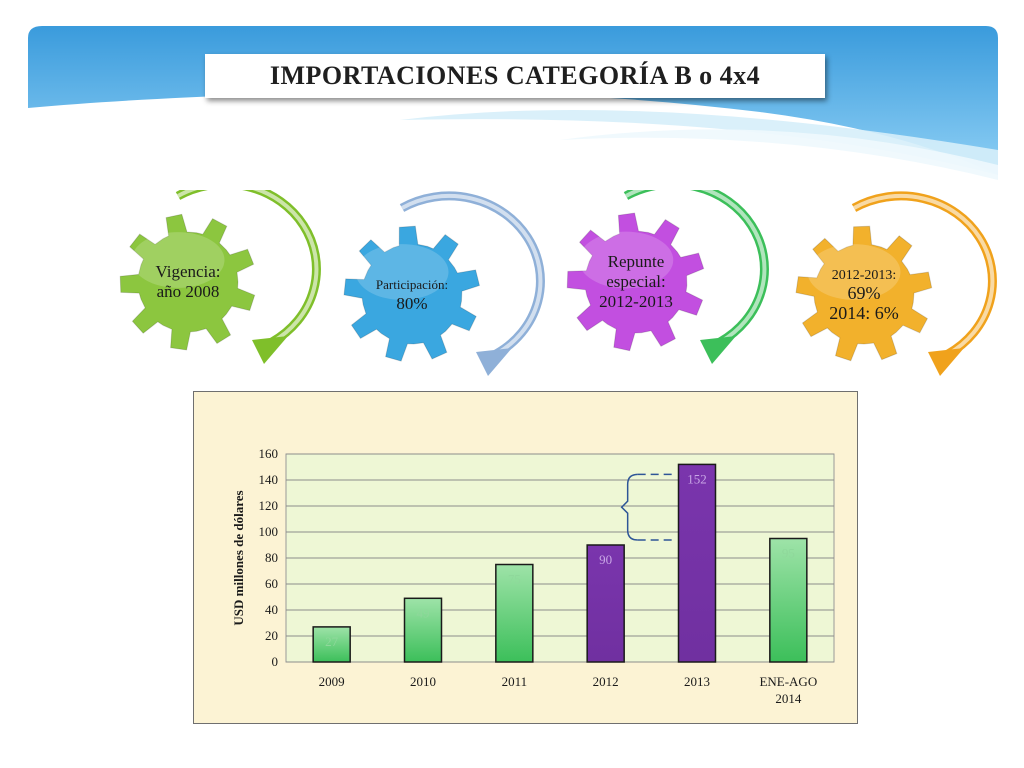  I want to click on x-tick-label: 2012, so click(606, 681).